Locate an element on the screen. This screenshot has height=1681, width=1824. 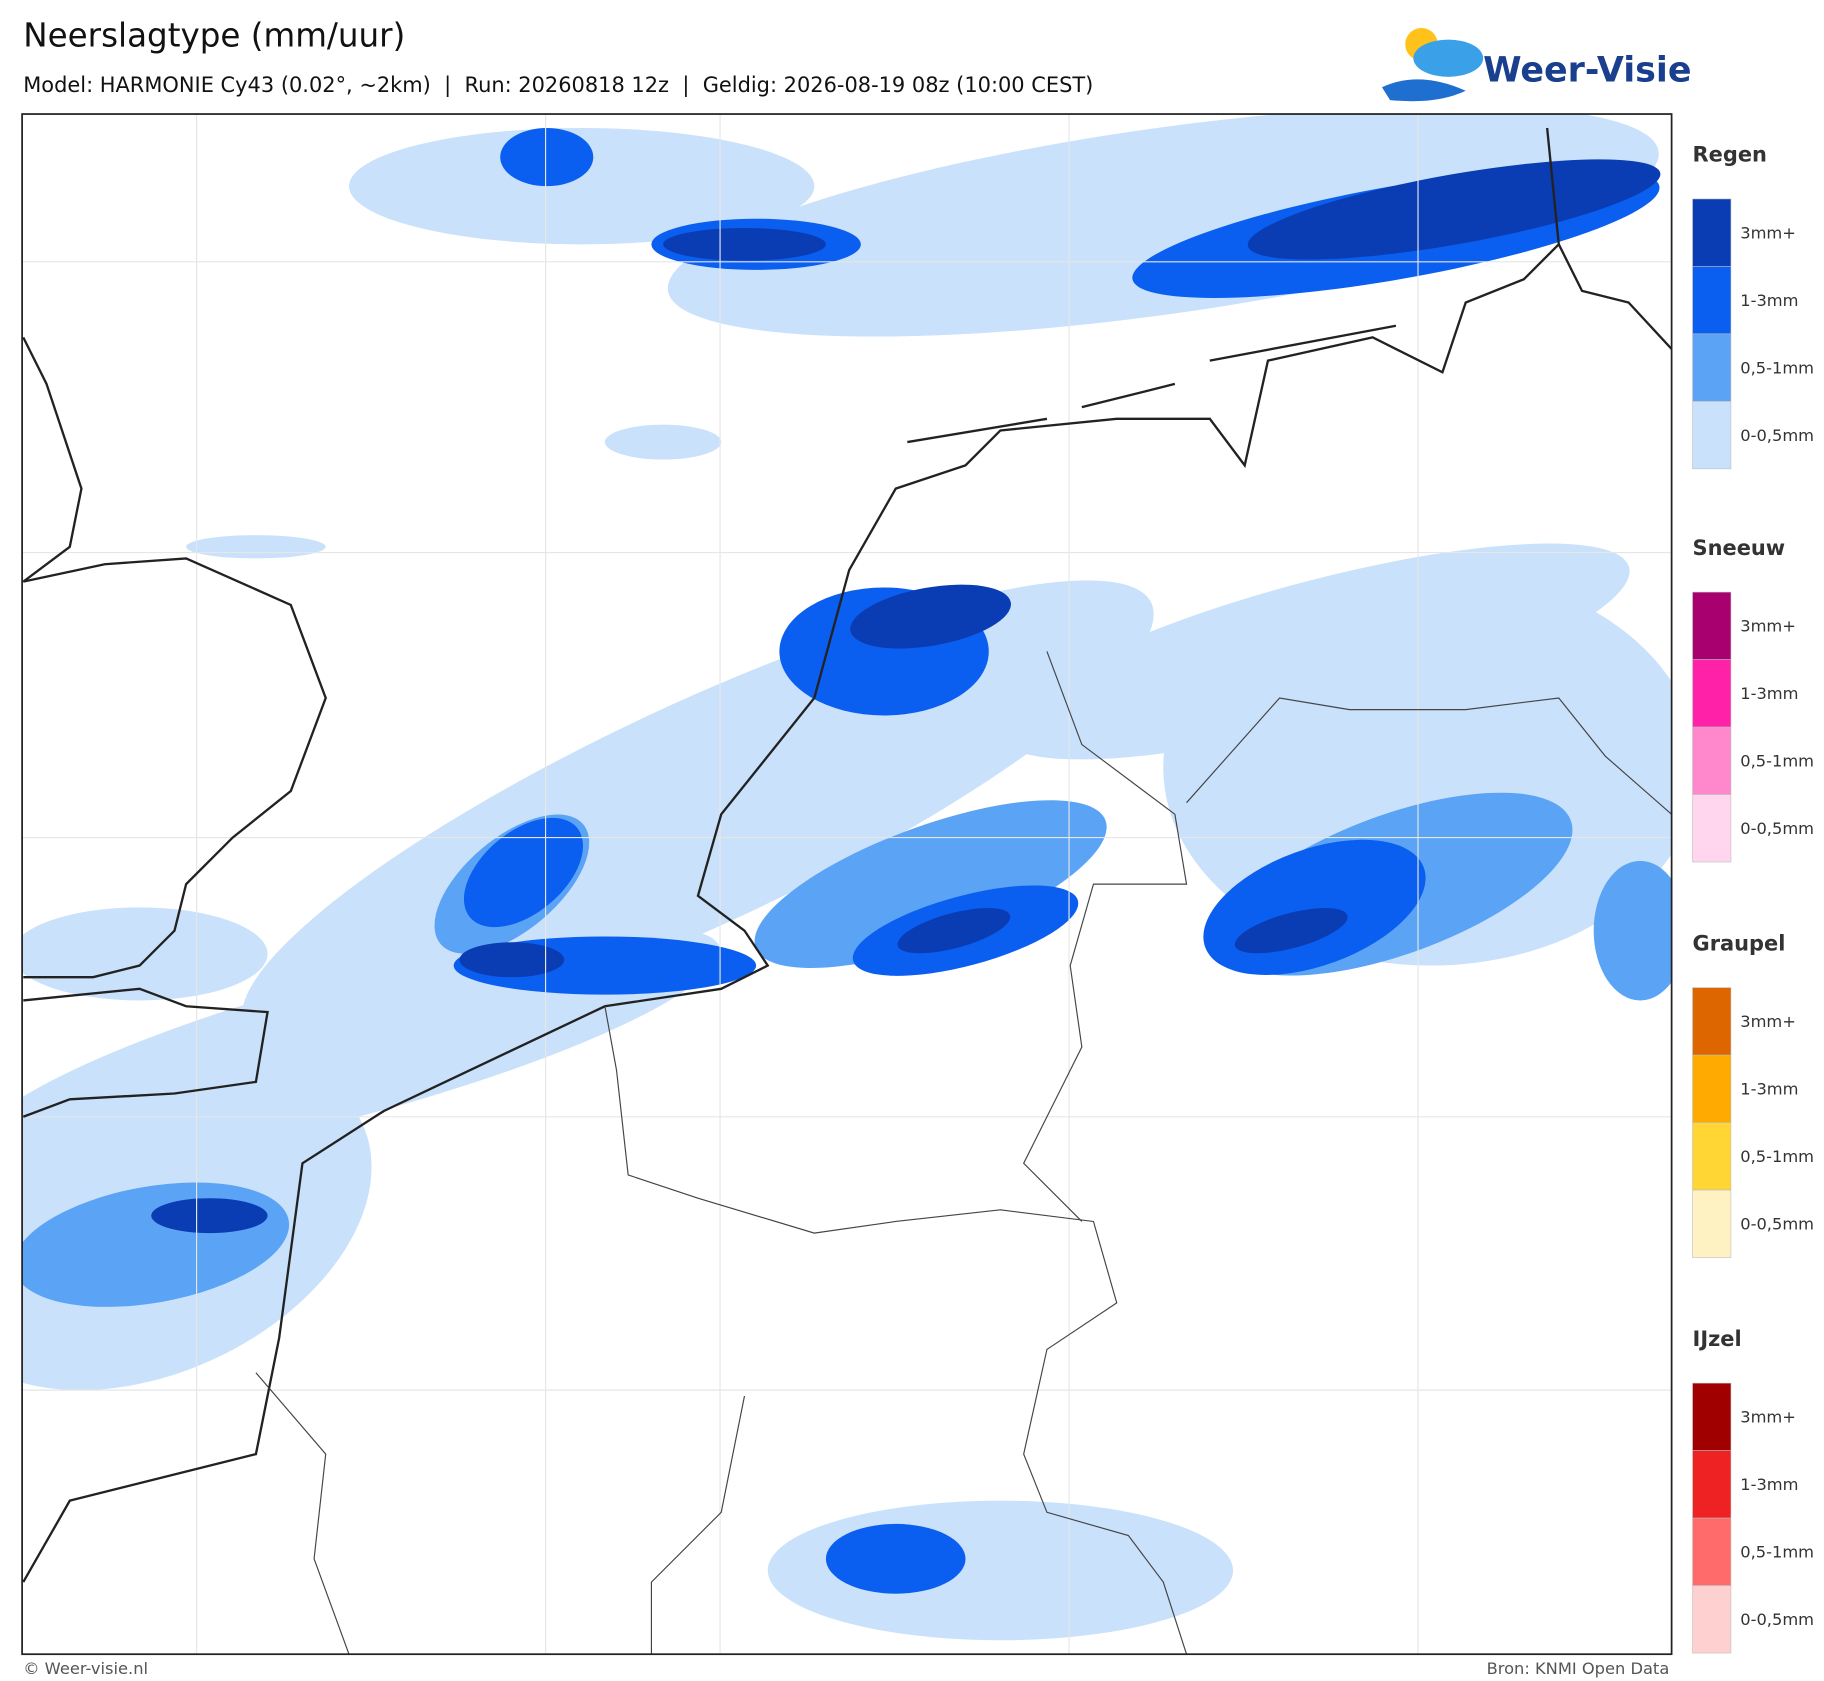
logo: Weer-Visie is located at coordinates (1536, 64).